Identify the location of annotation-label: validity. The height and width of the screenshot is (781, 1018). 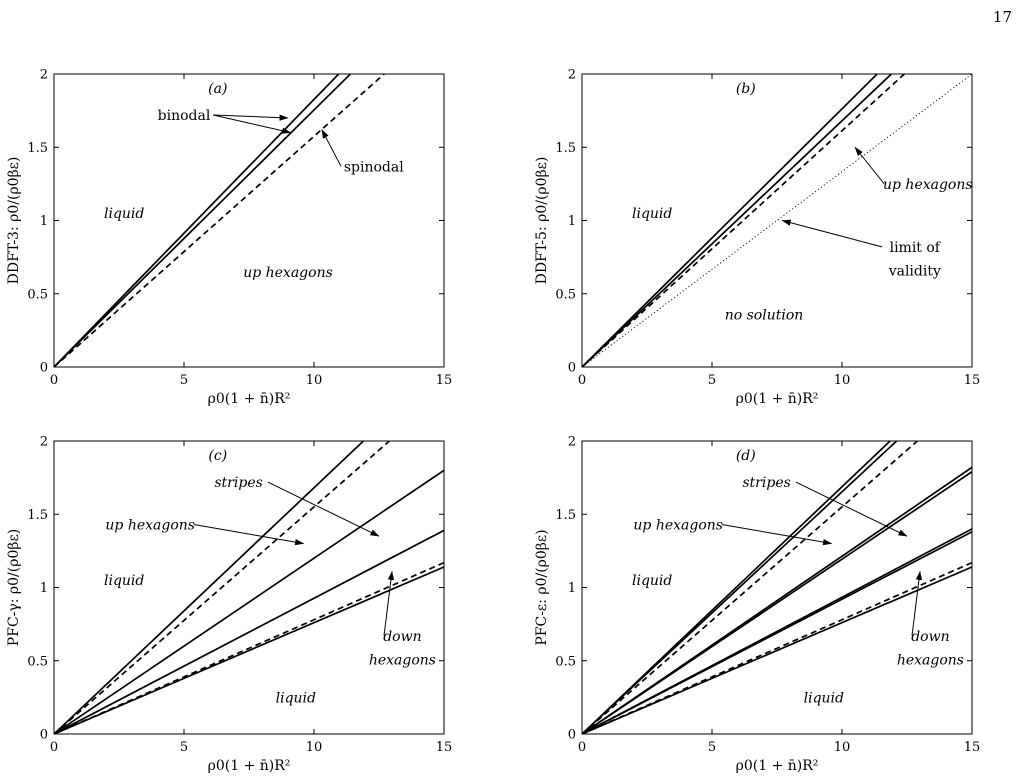
(914, 271).